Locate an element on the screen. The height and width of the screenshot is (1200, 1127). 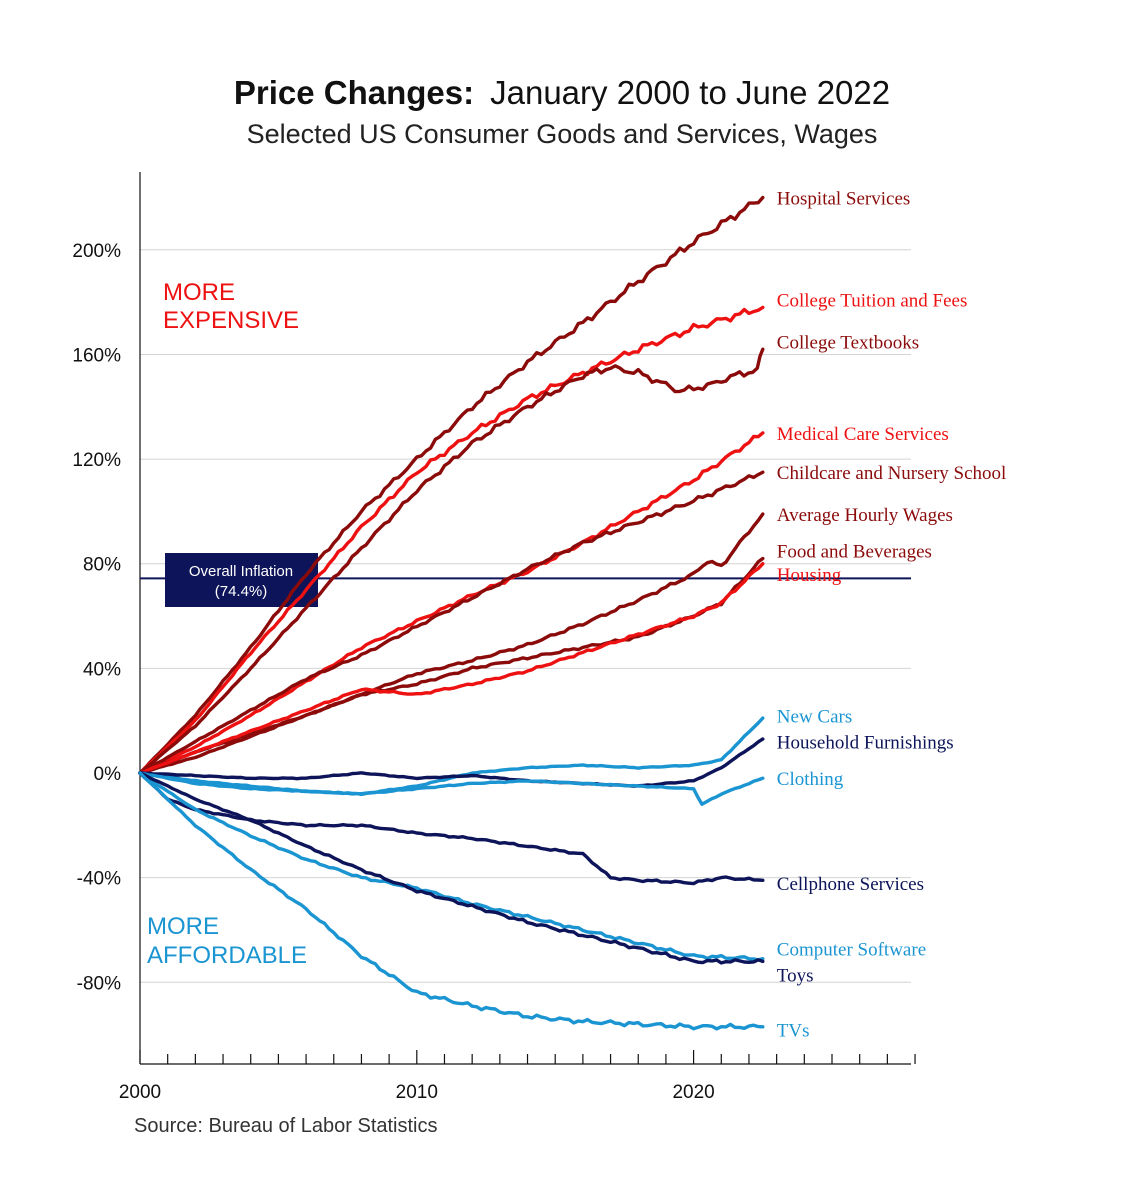
more-expensive-line-2: EXPENSIVE is located at coordinates (231, 320).